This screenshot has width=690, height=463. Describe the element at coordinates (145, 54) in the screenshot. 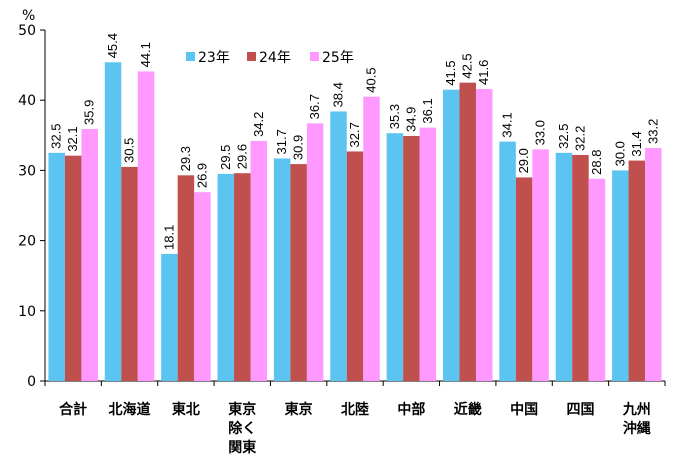

I see `data-label: 44.1` at that location.